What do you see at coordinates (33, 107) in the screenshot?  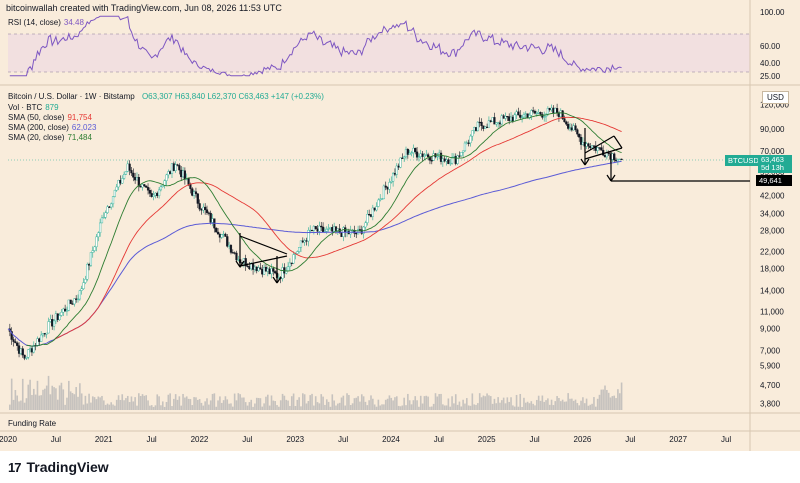 I see `vol-legend: Vol · BTC 879` at bounding box center [33, 107].